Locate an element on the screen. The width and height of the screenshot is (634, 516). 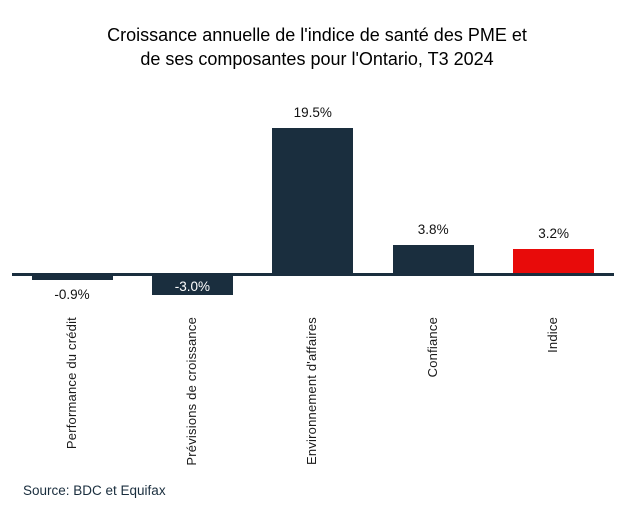
x-tick-label-confiance: Confiance is located at coordinates (432, 347).